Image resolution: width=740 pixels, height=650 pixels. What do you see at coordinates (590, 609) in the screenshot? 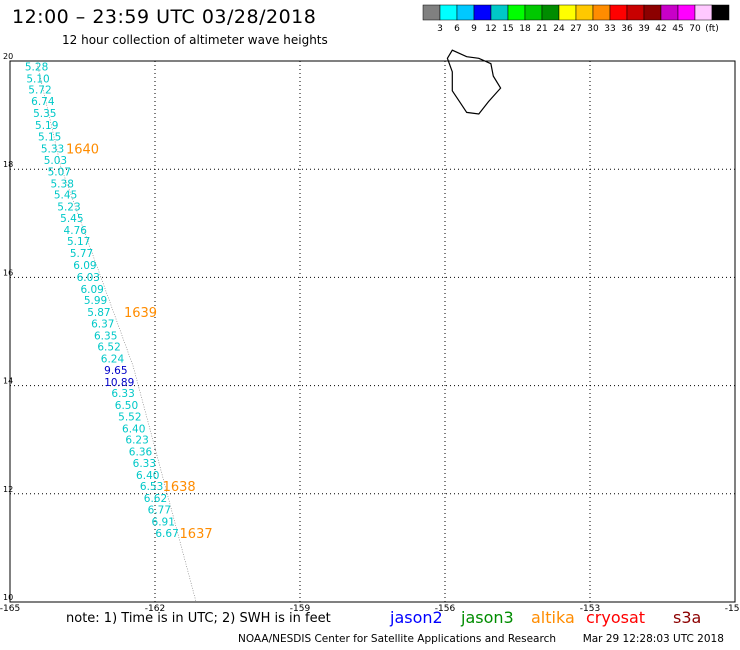
I see `x-tick-label: -153` at bounding box center [590, 609].